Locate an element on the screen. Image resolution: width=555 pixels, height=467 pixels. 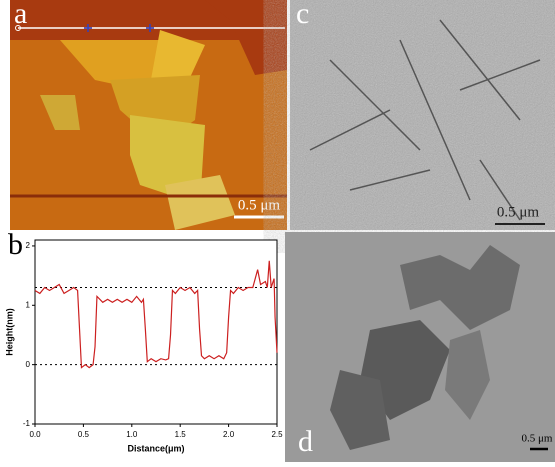
x-tick-label: 0.0 is located at coordinates (35, 434).